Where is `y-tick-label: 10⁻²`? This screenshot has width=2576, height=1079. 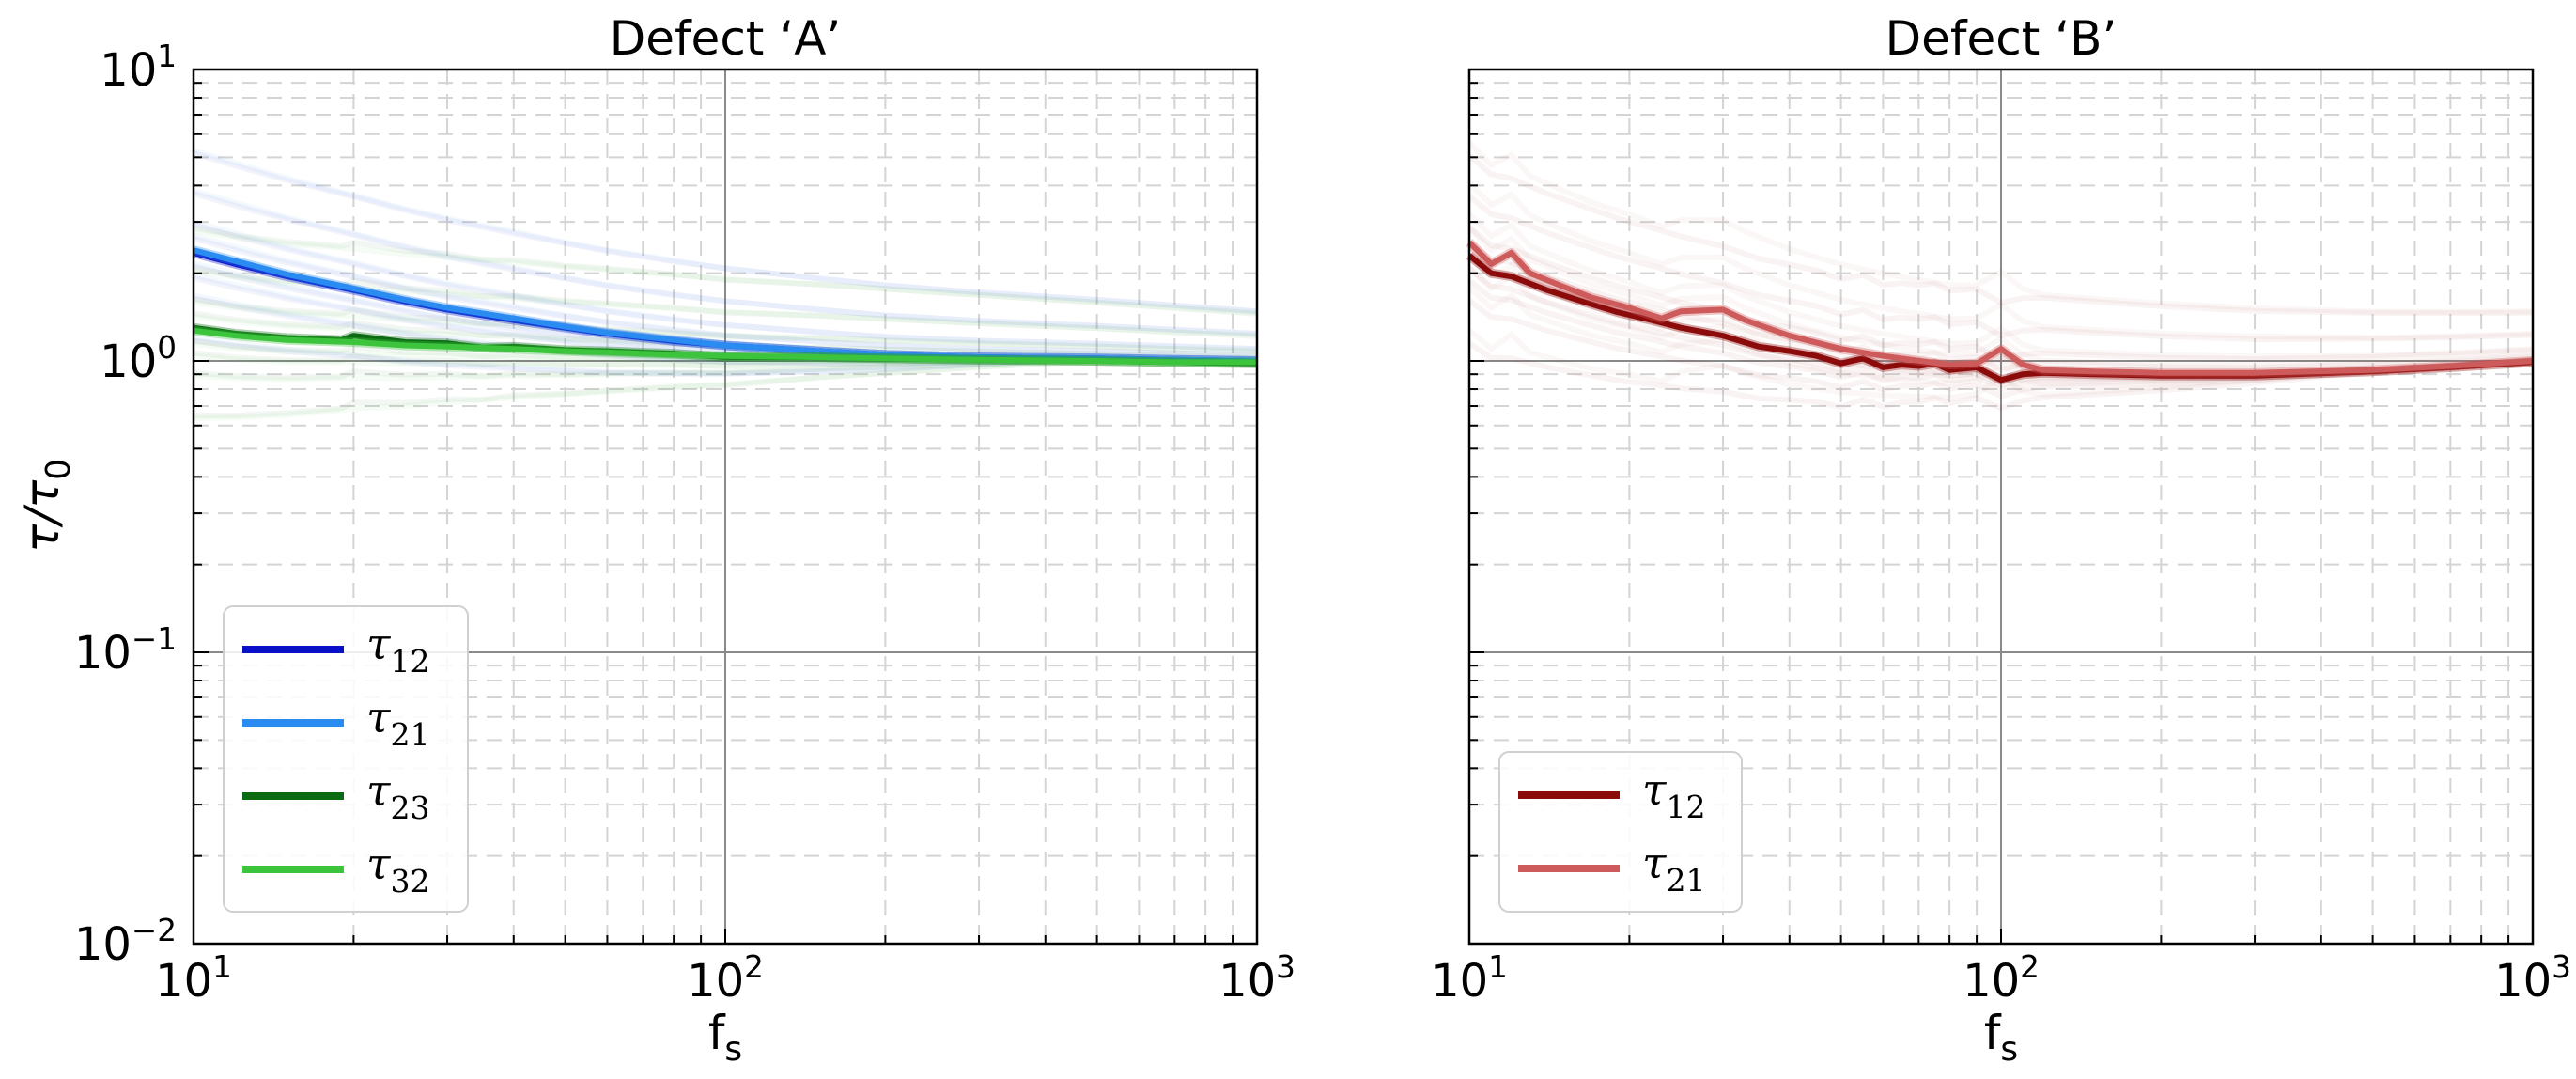 y-tick-label: 10⁻² is located at coordinates (125, 942).